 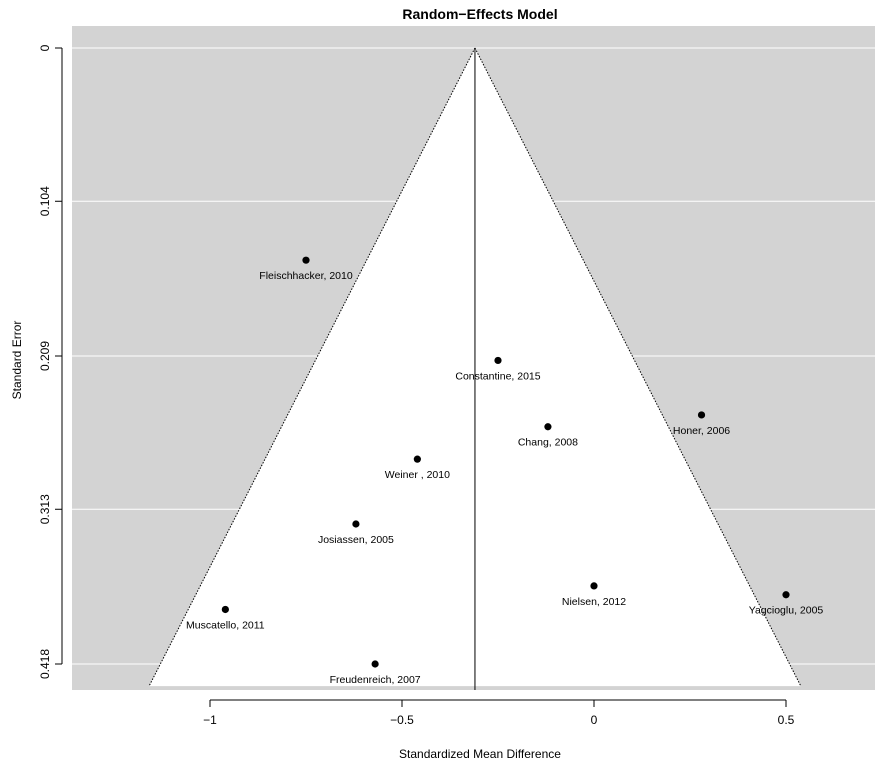 I want to click on x-tick-label-2: 0, so click(x=594, y=720).